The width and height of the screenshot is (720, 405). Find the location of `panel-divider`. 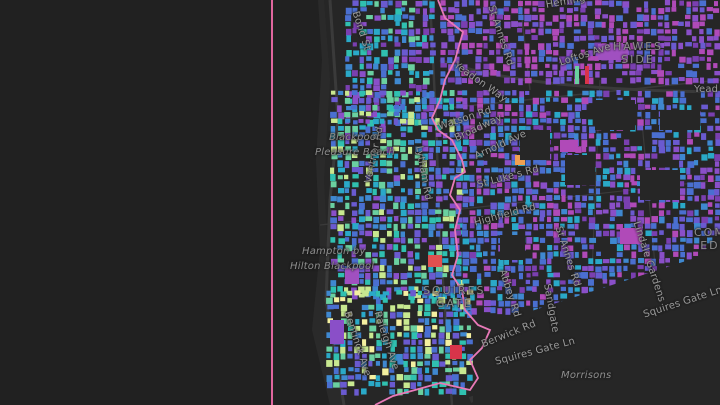

panel-divider is located at coordinates (272, 202).